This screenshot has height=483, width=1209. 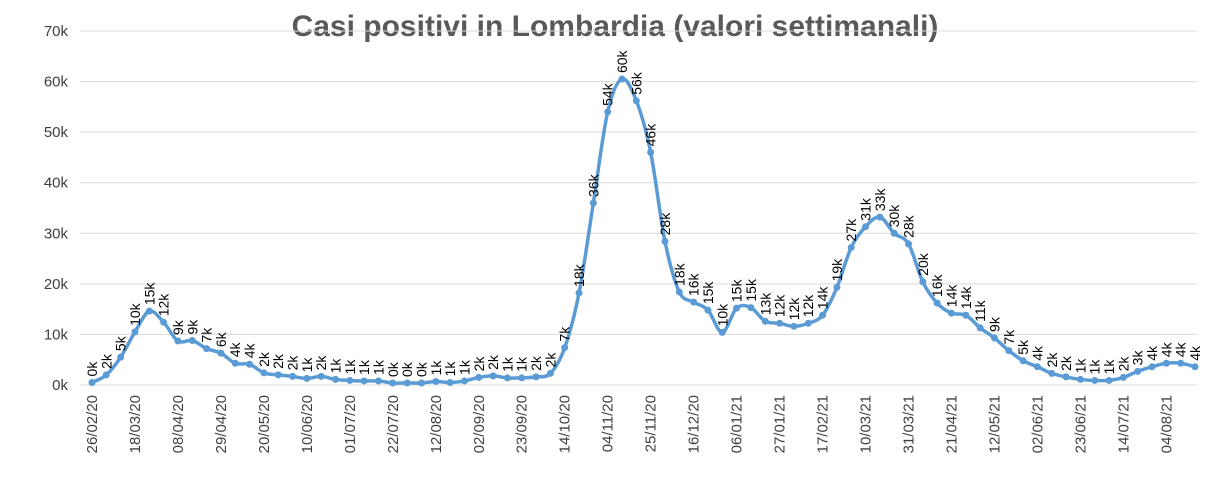 I want to click on x-tick-label: 21/04/21, so click(x=951, y=424).